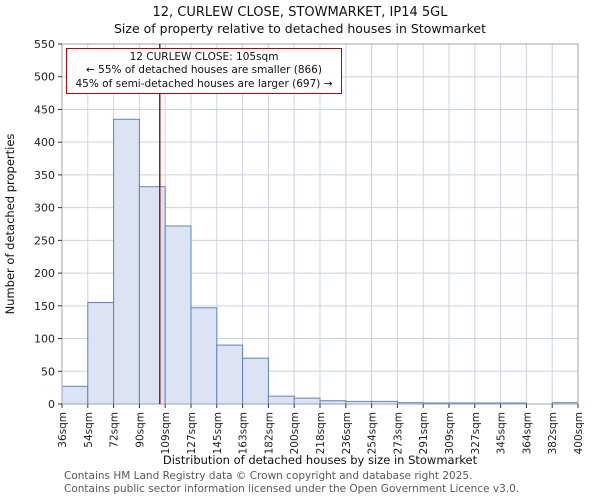  I want to click on x-tick-label: 345sqm, so click(502, 433).